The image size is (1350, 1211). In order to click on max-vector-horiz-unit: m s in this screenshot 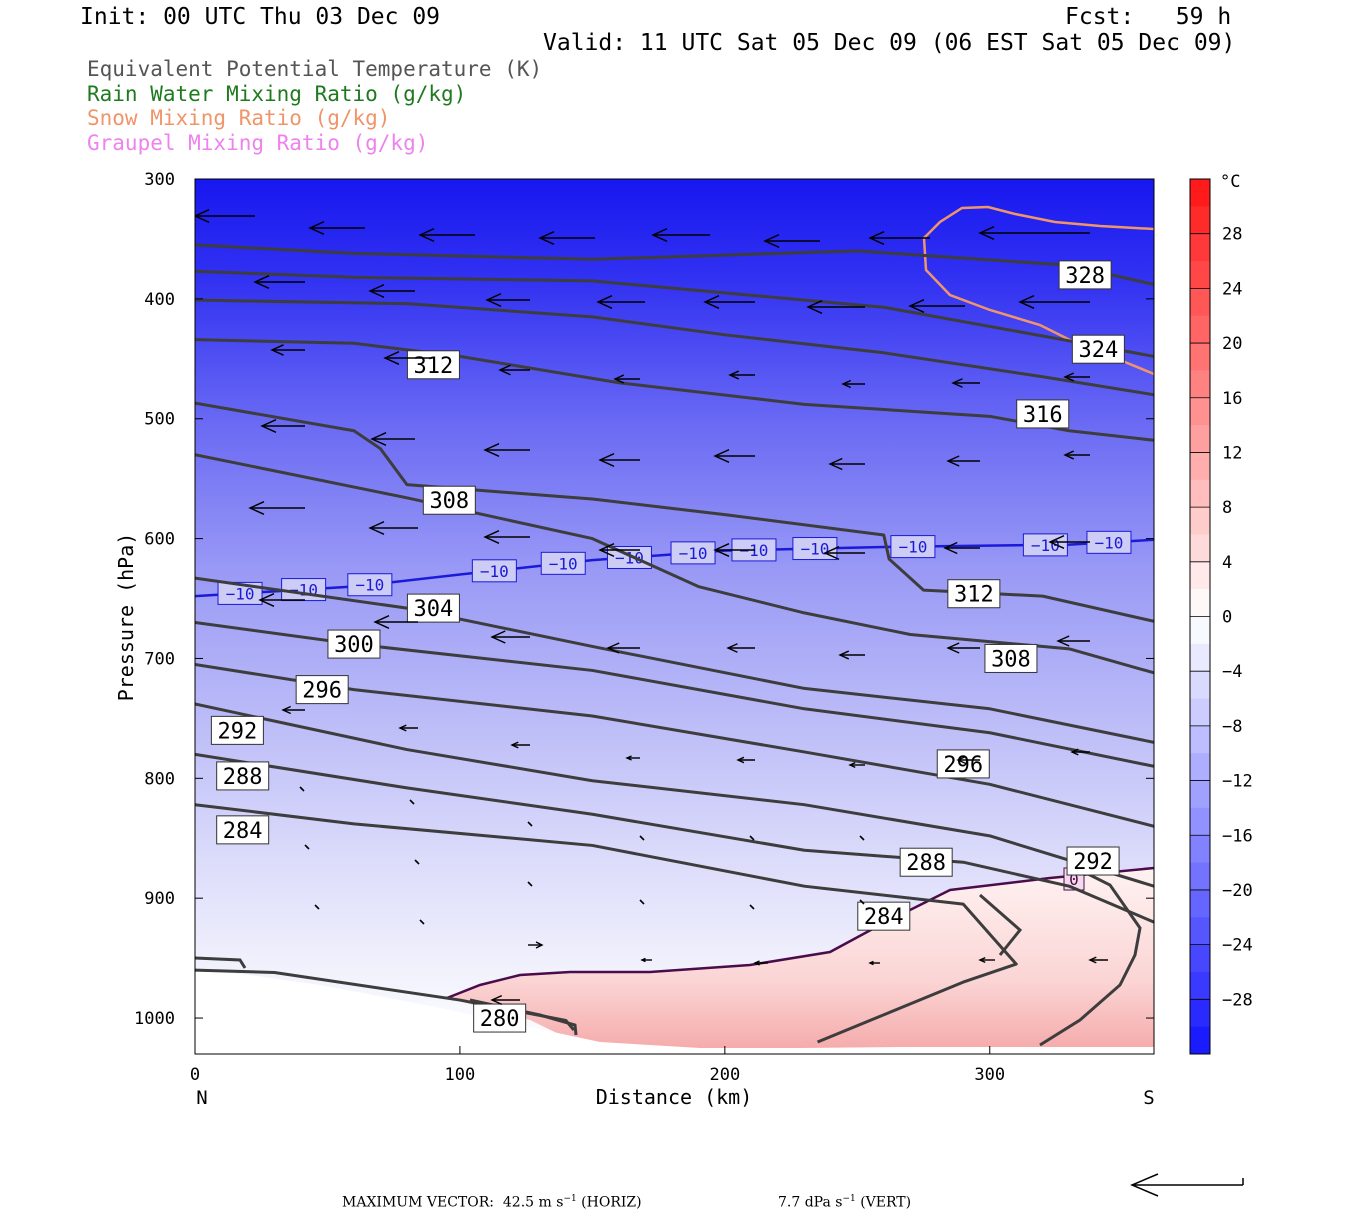, I will do `click(551, 1202)`.